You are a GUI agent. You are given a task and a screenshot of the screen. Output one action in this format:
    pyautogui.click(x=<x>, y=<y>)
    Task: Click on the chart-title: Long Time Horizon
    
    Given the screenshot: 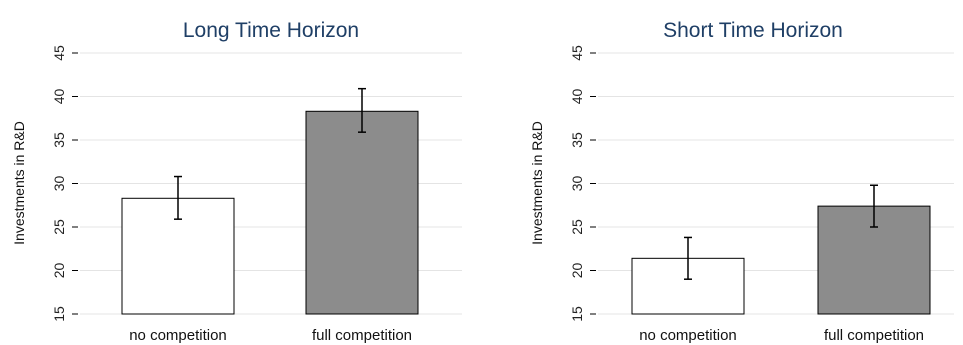 What is the action you would take?
    pyautogui.click(x=271, y=30)
    